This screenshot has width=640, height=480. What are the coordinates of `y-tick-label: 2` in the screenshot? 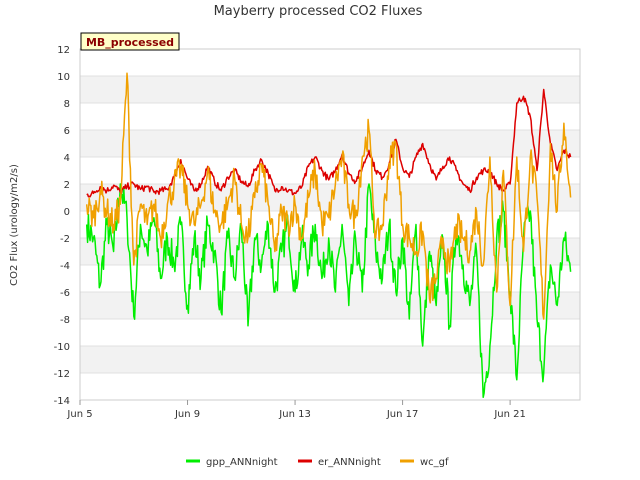 It's located at (67, 185).